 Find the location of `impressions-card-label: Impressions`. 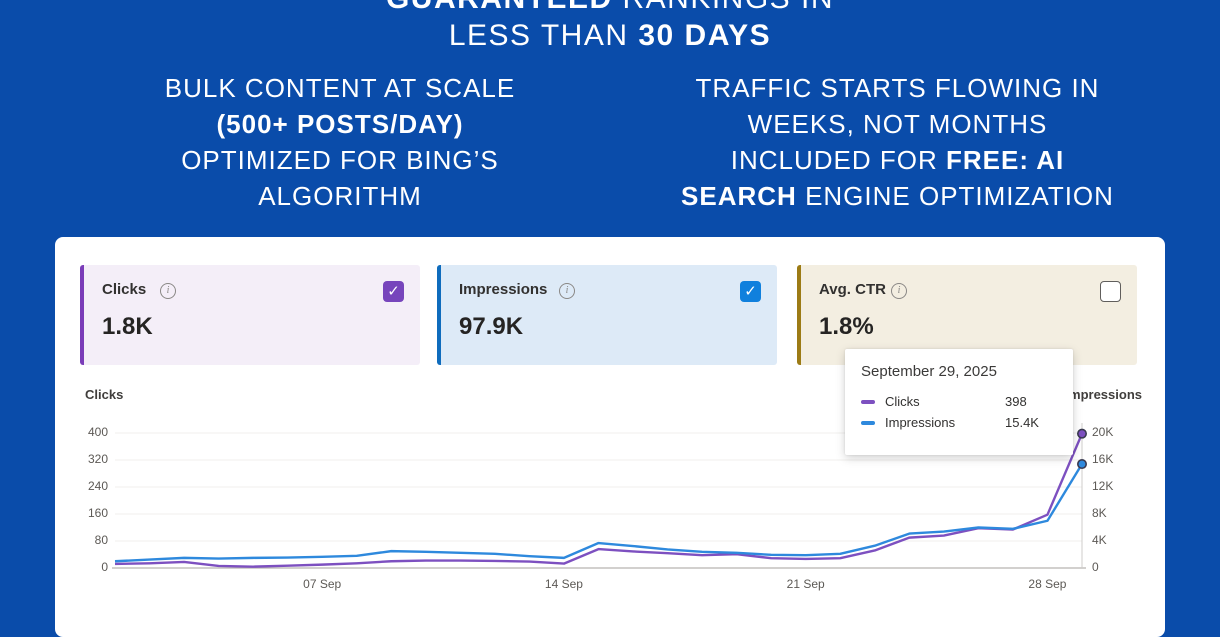

impressions-card-label: Impressions is located at coordinates (503, 289).